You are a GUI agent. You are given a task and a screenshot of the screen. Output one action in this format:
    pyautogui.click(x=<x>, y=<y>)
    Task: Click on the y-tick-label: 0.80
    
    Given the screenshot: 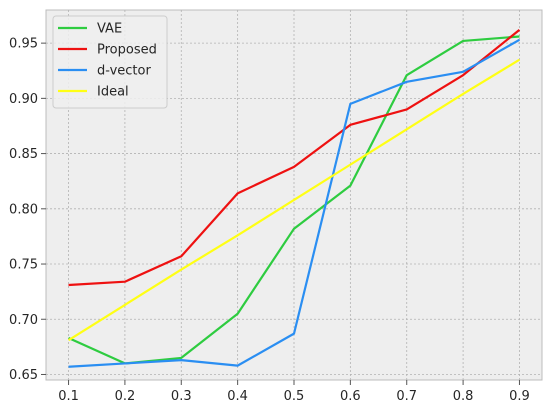 What is the action you would take?
    pyautogui.click(x=23, y=209)
    